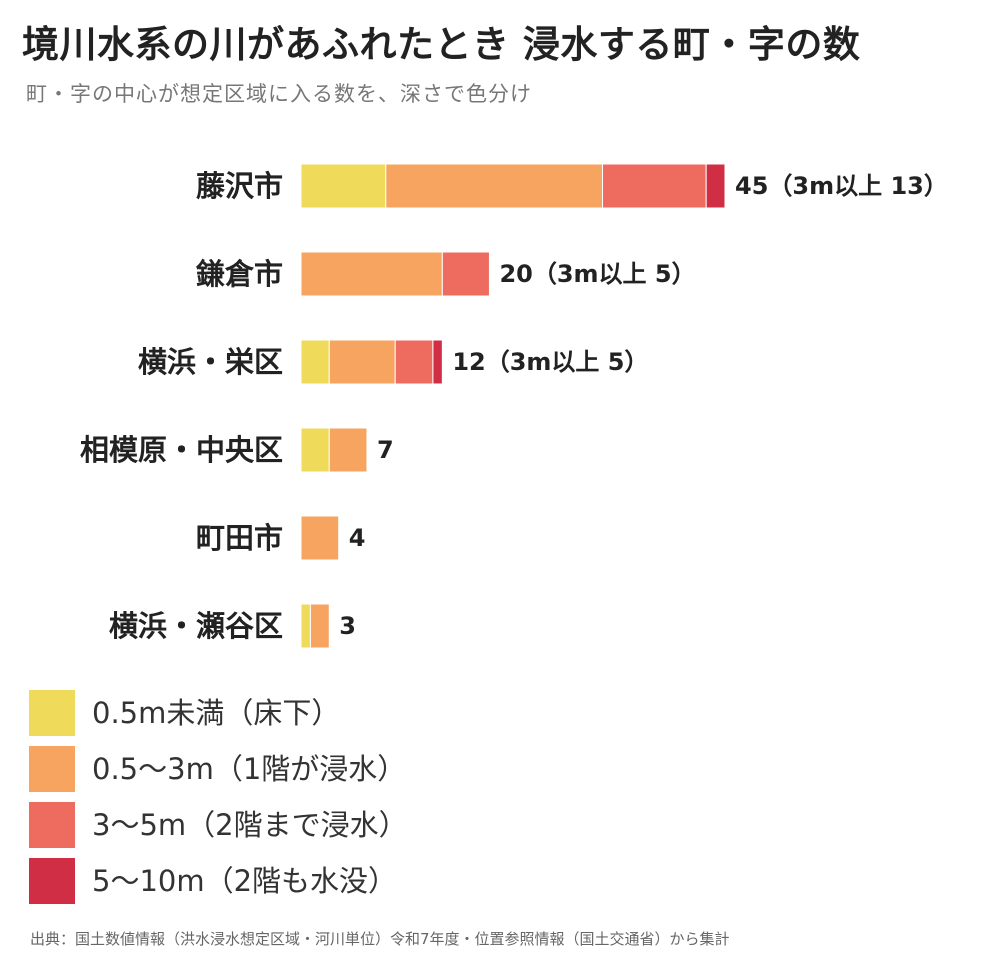  Describe the element at coordinates (196, 626) in the screenshot. I see `category-label: 横浜・瀬谷区` at that location.